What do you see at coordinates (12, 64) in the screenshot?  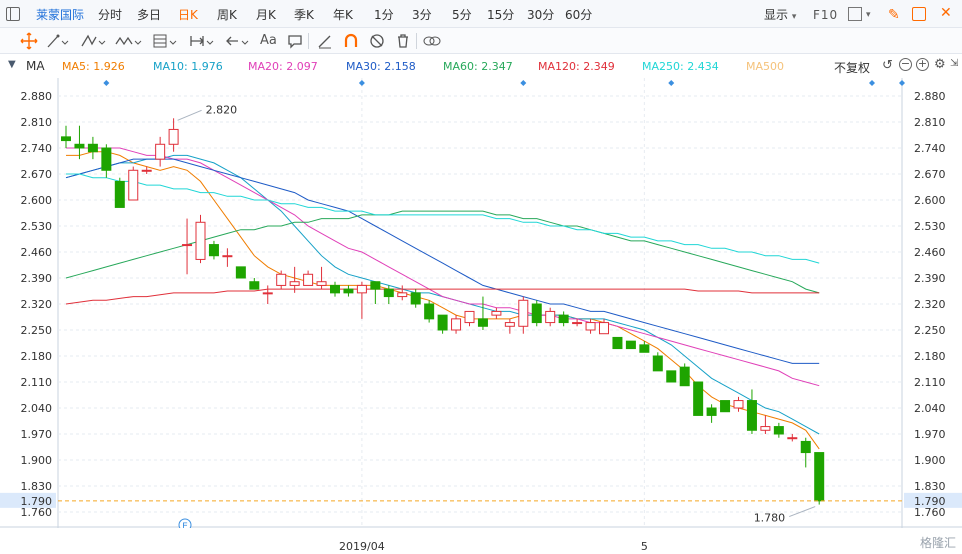 I see `collapse-icon: ▼` at bounding box center [12, 64].